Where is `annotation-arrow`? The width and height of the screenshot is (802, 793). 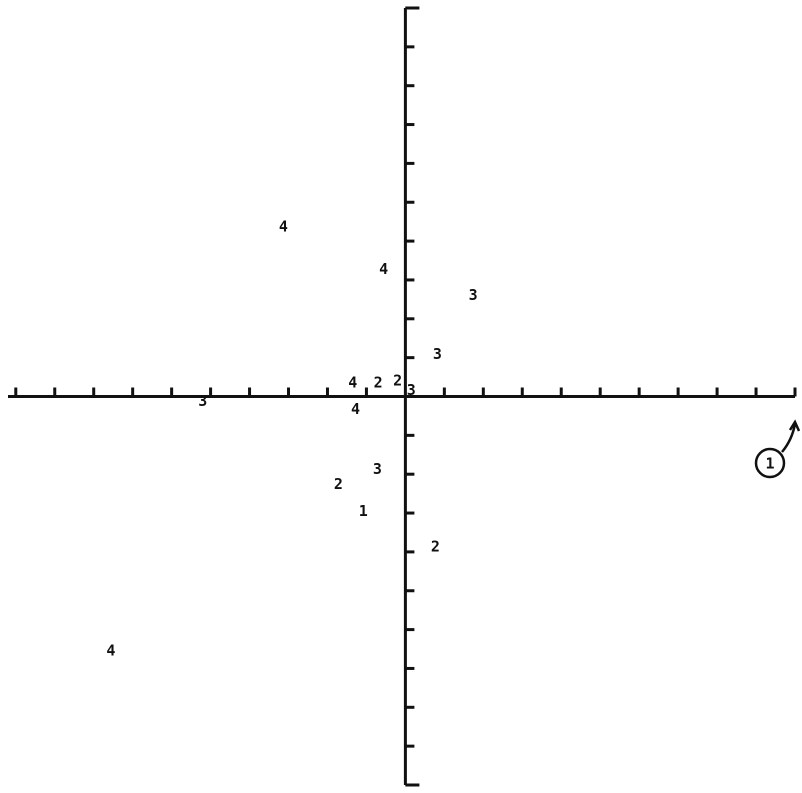 annotation-arrow is located at coordinates (791, 436).